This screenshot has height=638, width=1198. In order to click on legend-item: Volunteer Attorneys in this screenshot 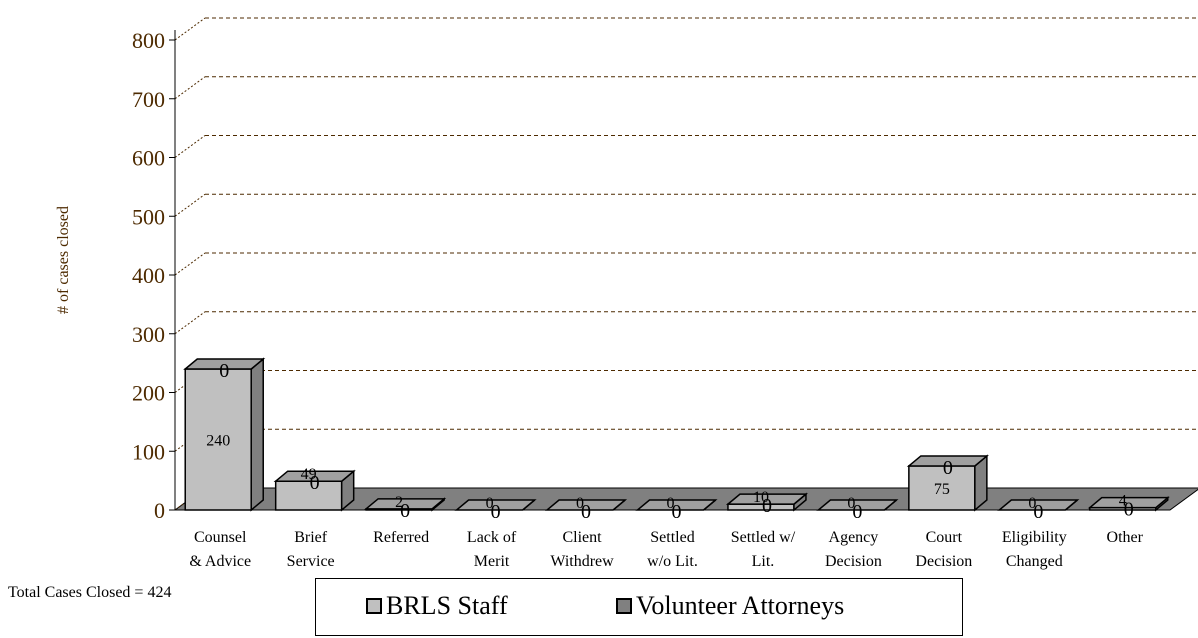, I will do `click(730, 606)`.